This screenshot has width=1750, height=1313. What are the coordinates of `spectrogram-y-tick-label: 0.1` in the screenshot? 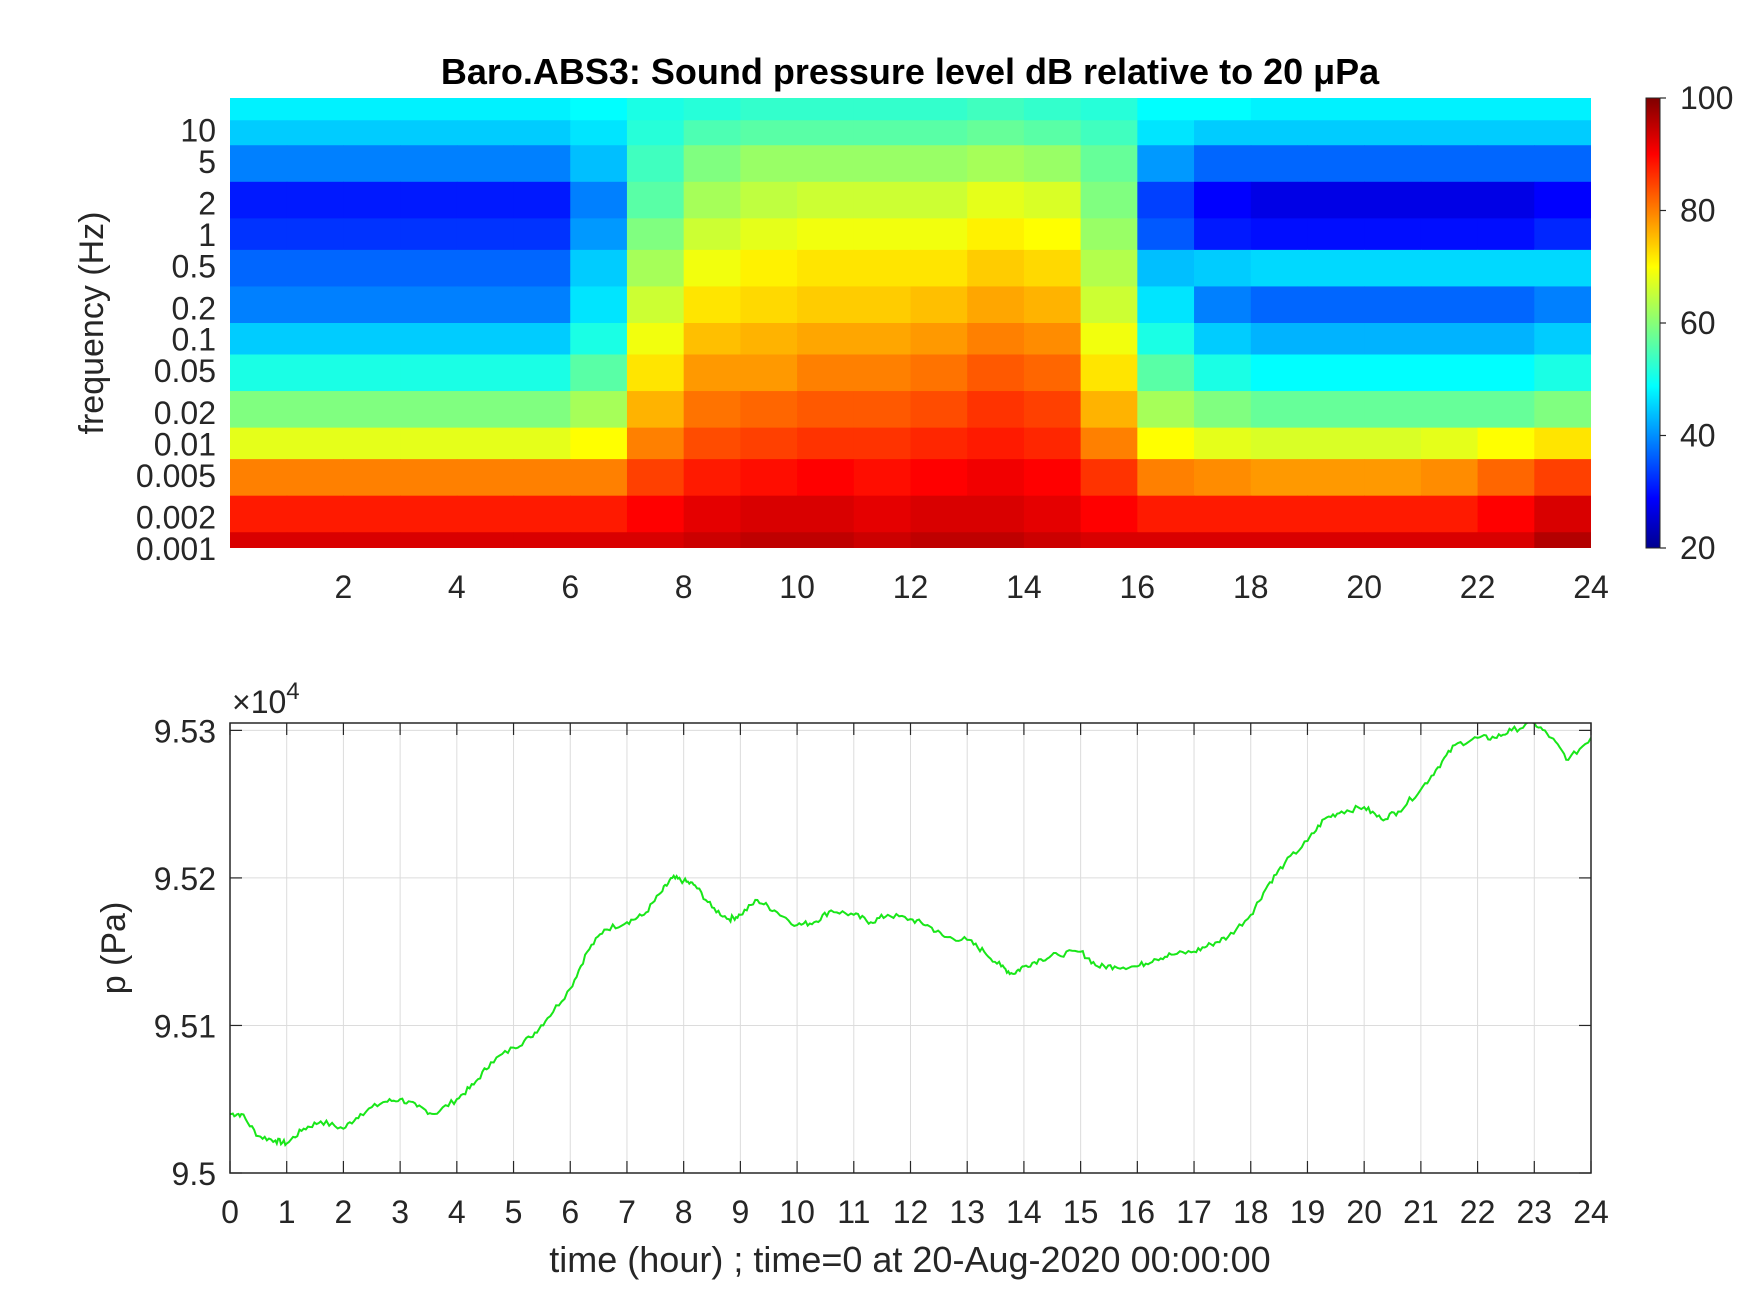 It's located at (194, 340).